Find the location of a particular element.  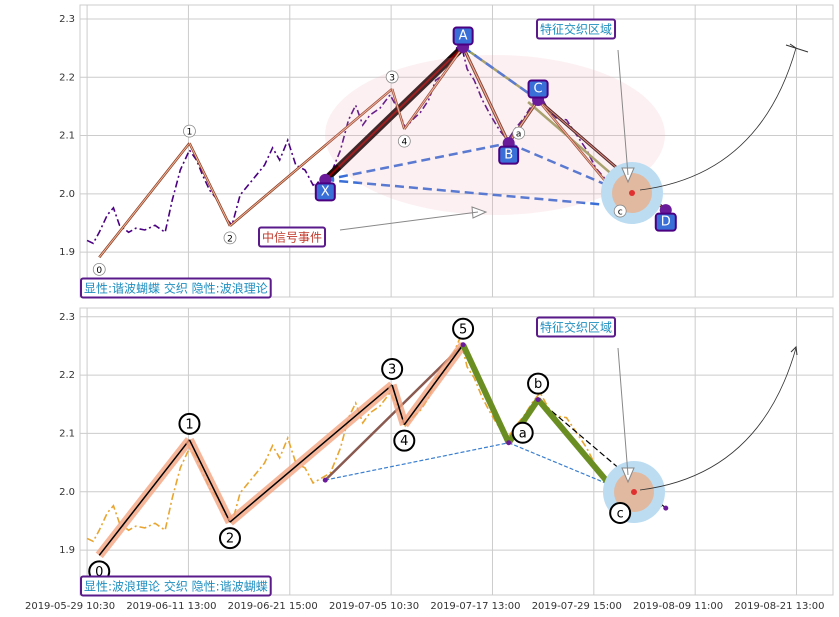

harmonic-label: X is located at coordinates (325, 191).